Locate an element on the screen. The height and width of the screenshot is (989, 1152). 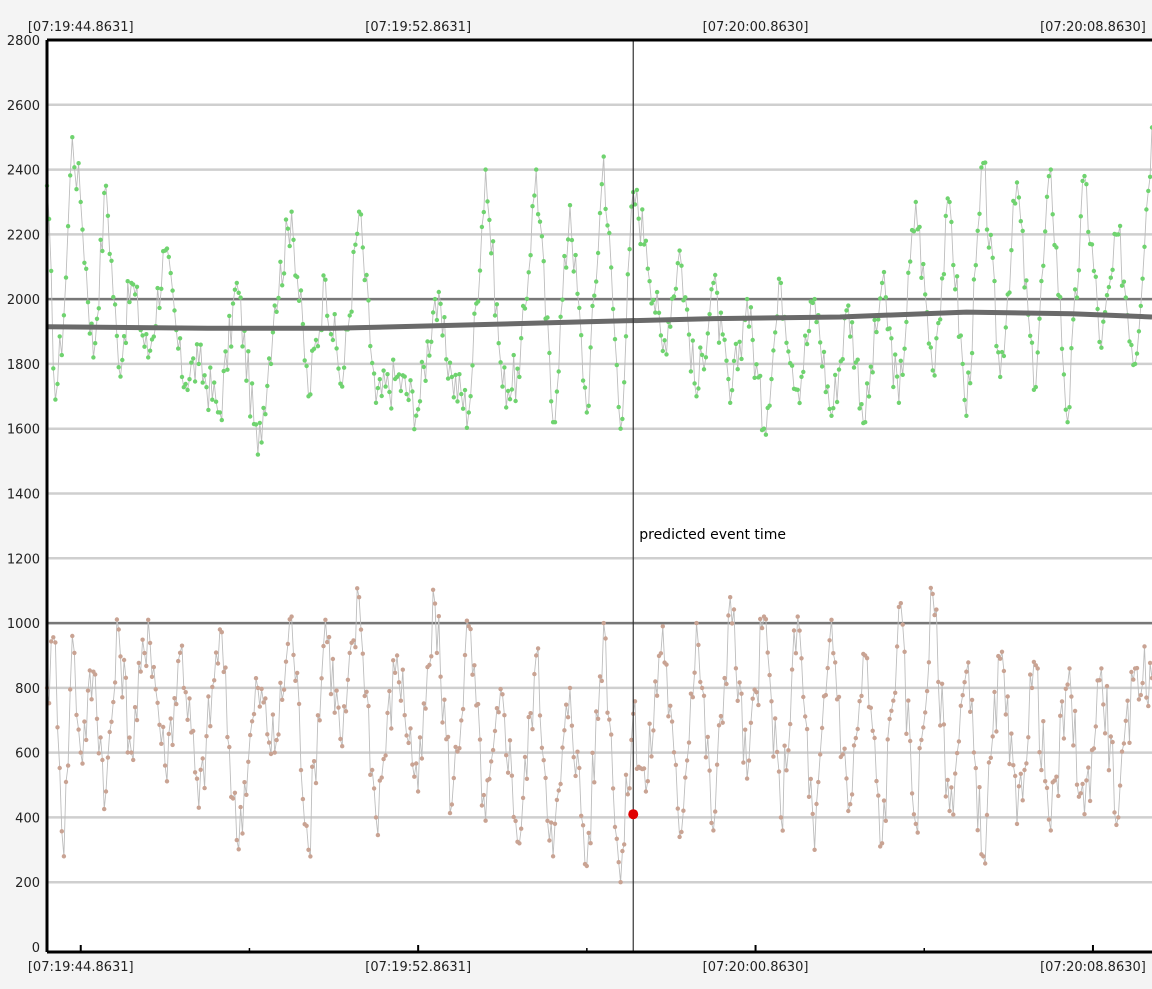
y-tick-label: 1400 is located at coordinates (23, 495).